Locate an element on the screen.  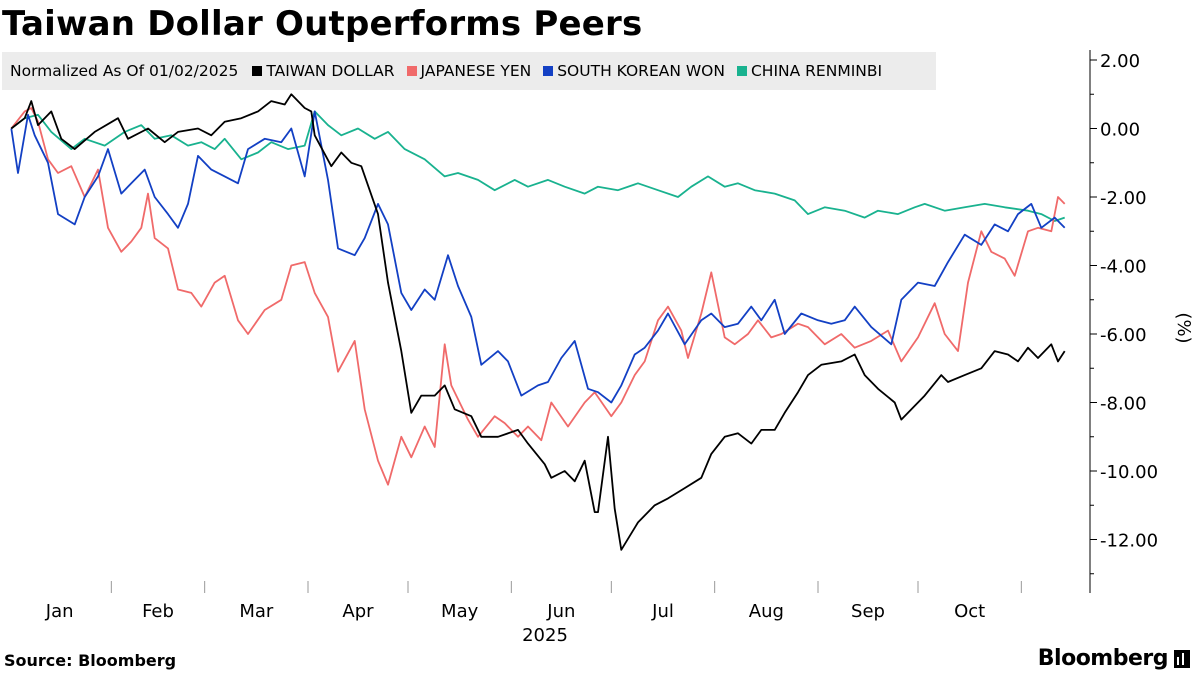
legend-item-china-renminbi: CHINA RENMINBI is located at coordinates (809, 71).